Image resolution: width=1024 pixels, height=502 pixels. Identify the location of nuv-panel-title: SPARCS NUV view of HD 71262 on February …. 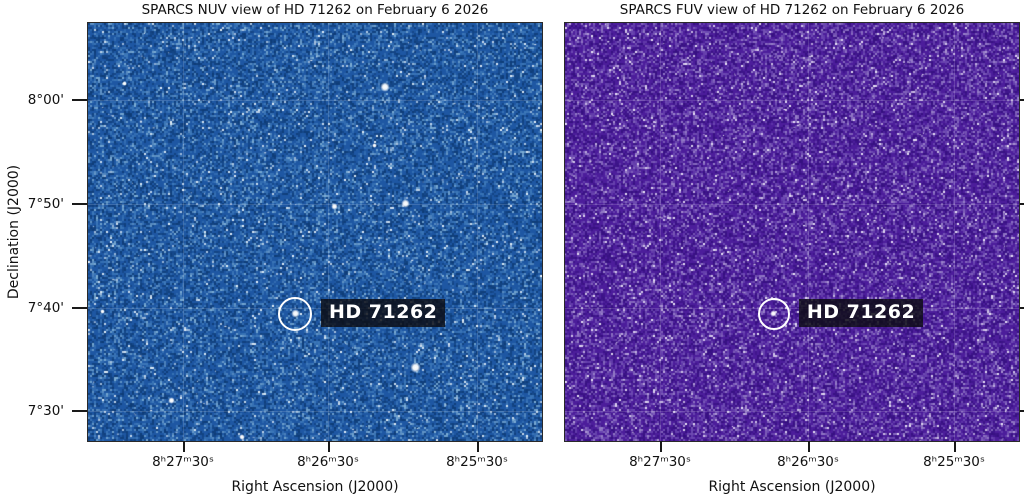
(315, 10).